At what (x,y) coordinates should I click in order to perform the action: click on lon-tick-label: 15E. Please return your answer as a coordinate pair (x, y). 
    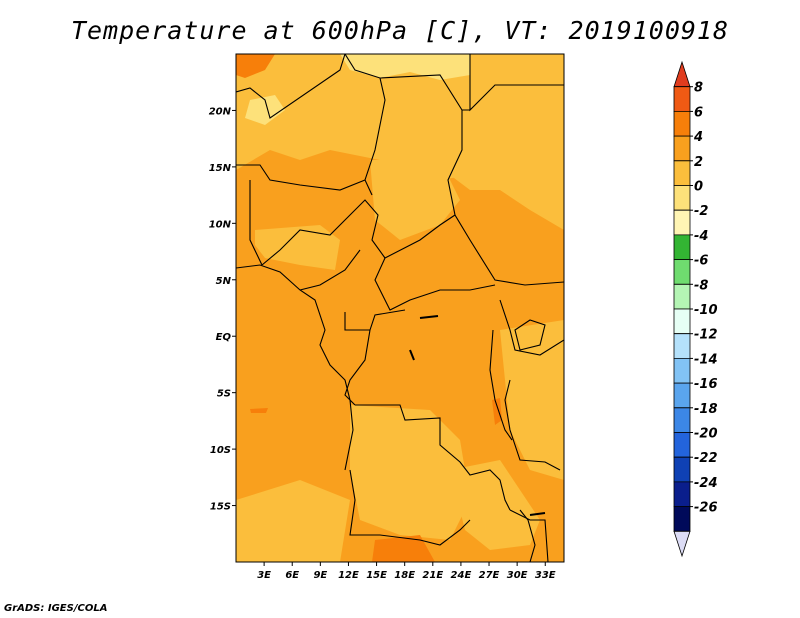
    Looking at the image, I should click on (376, 575).